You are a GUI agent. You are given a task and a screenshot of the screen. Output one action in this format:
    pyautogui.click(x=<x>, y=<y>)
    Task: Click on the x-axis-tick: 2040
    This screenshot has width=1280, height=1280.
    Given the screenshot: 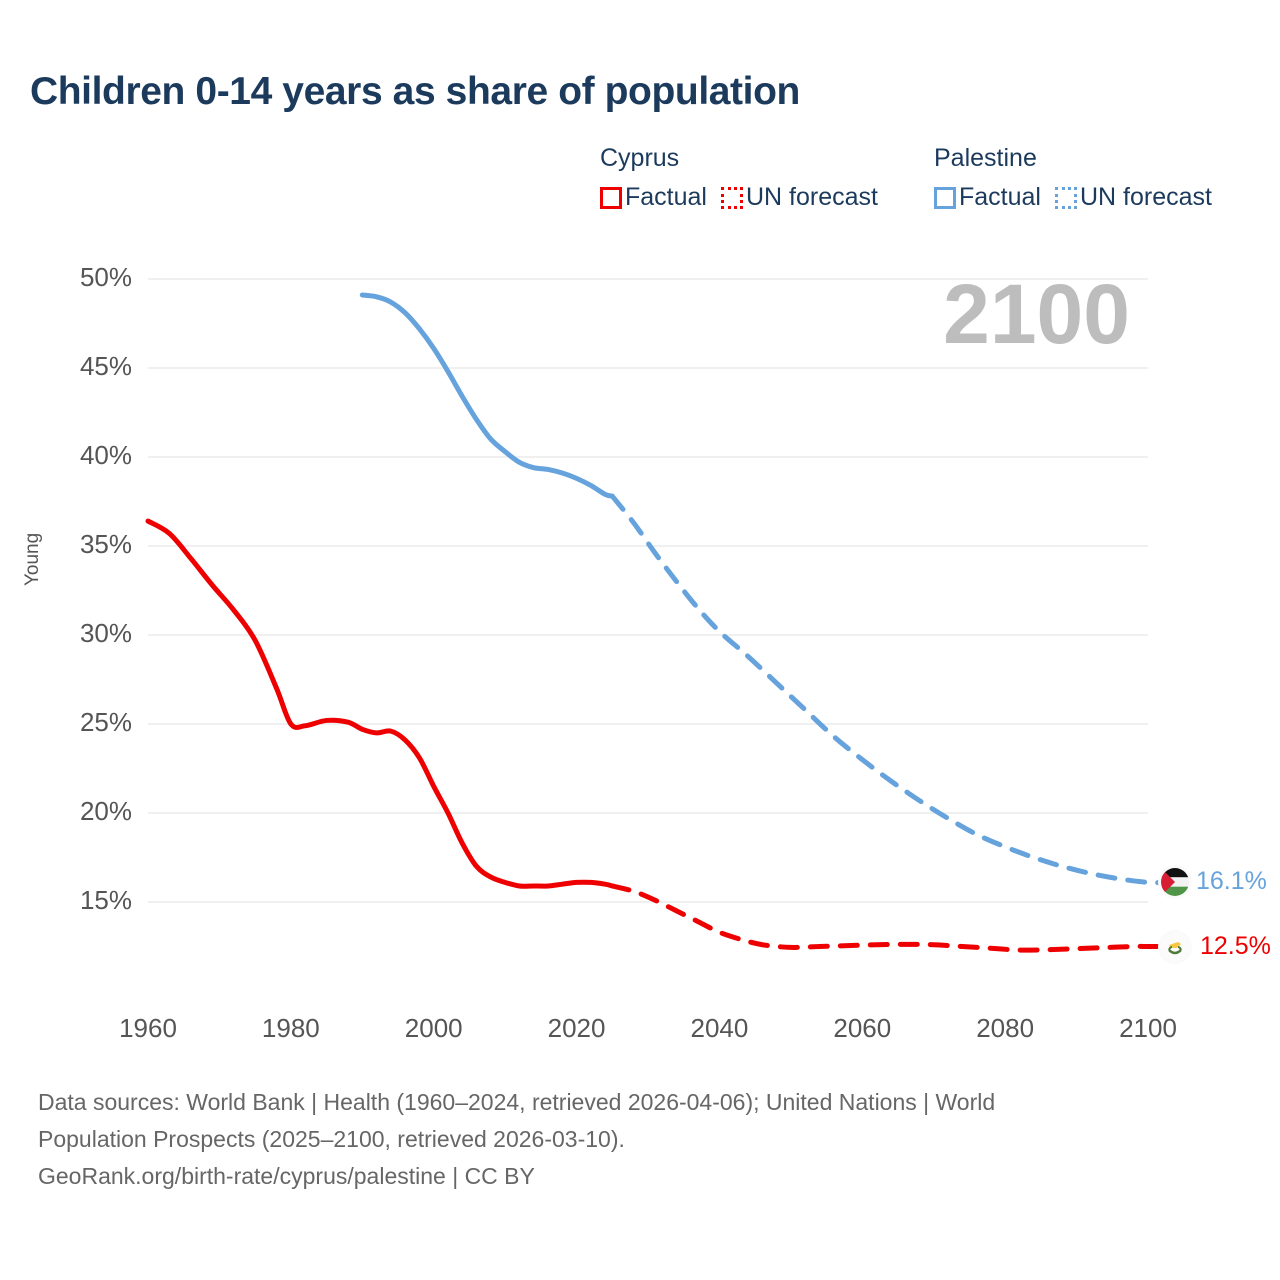 What is the action you would take?
    pyautogui.click(x=719, y=1028)
    